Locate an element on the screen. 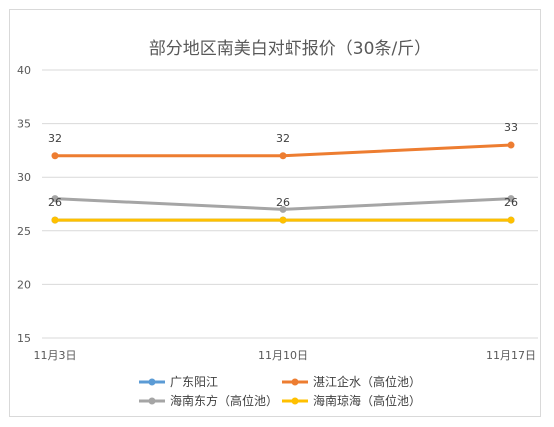 The height and width of the screenshot is (427, 554). x-tick-label: 11月10日 is located at coordinates (283, 355).